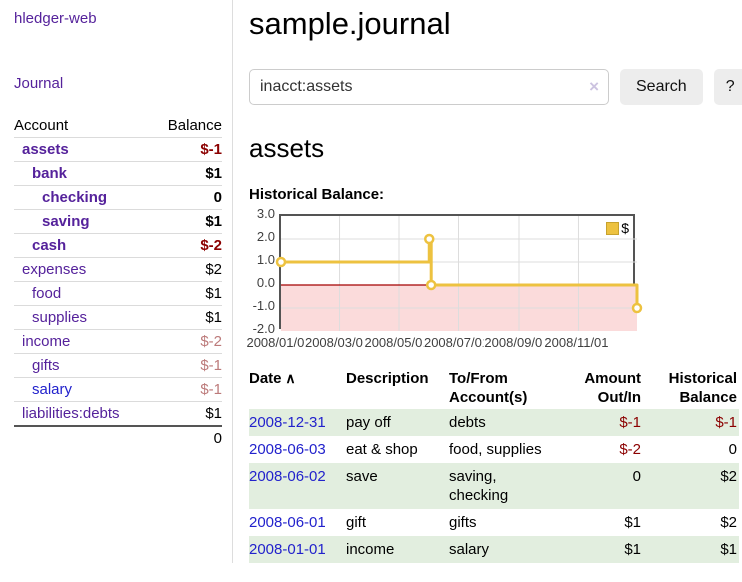 This screenshot has height=582, width=742. Describe the element at coordinates (118, 197) in the screenshot. I see `account-row: checking 0` at that location.